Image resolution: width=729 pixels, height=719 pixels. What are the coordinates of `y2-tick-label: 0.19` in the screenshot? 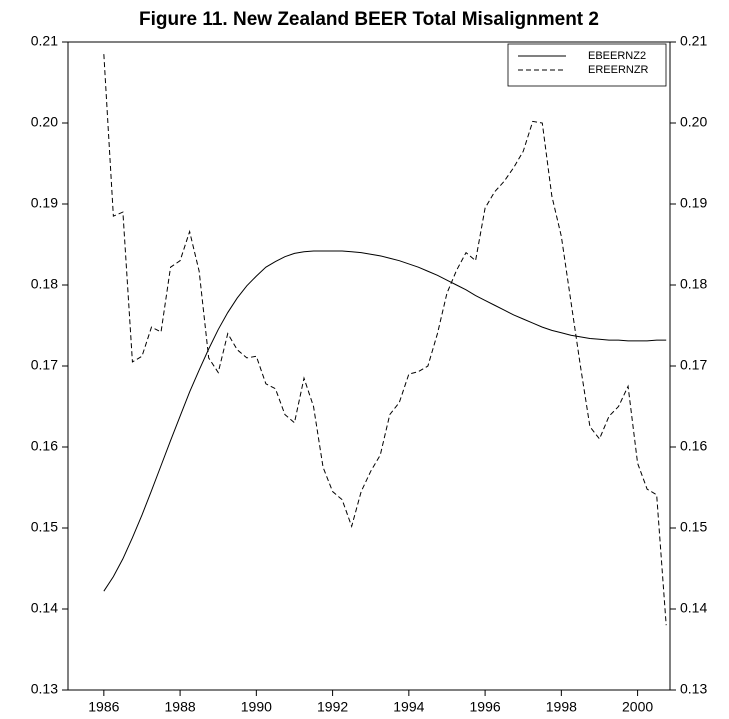 It's located at (693, 203).